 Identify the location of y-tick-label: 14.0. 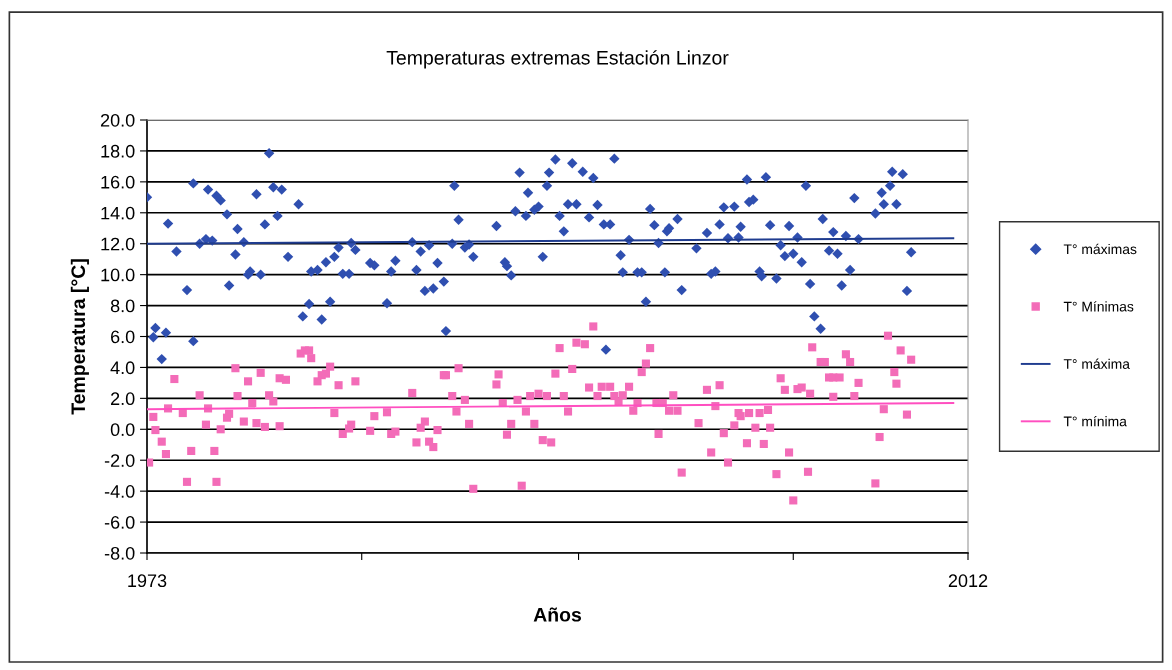
(118, 213).